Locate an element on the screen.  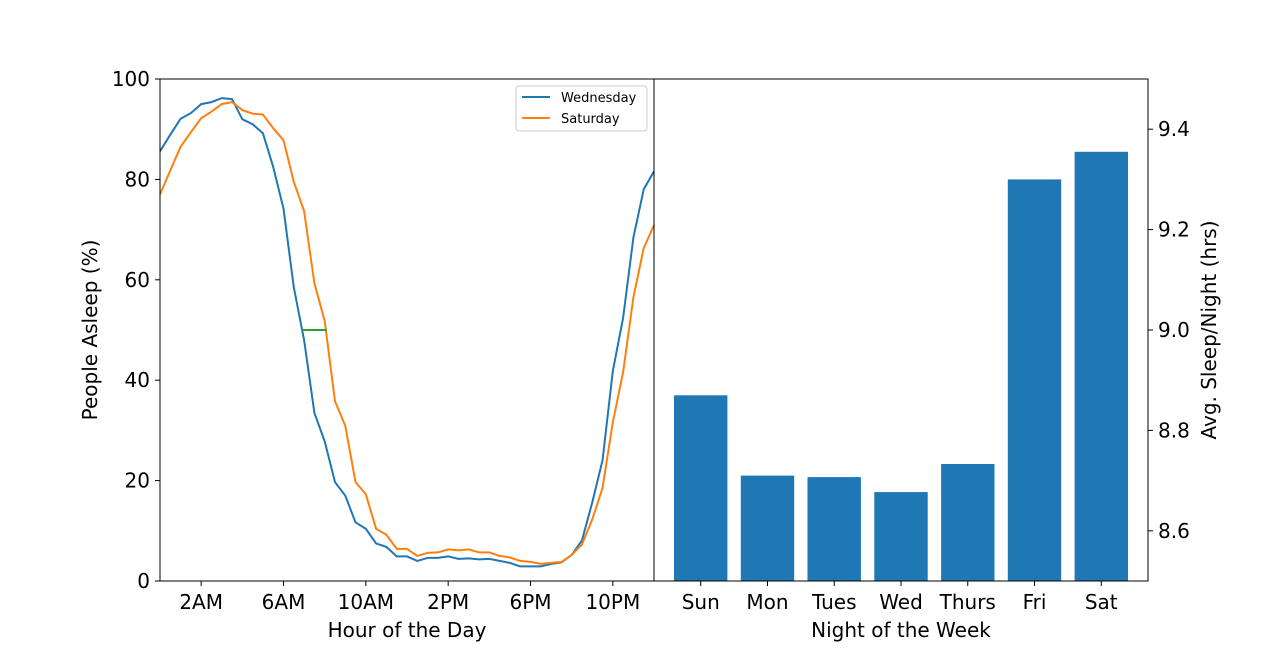
x-tick-label: 2PM is located at coordinates (448, 602).